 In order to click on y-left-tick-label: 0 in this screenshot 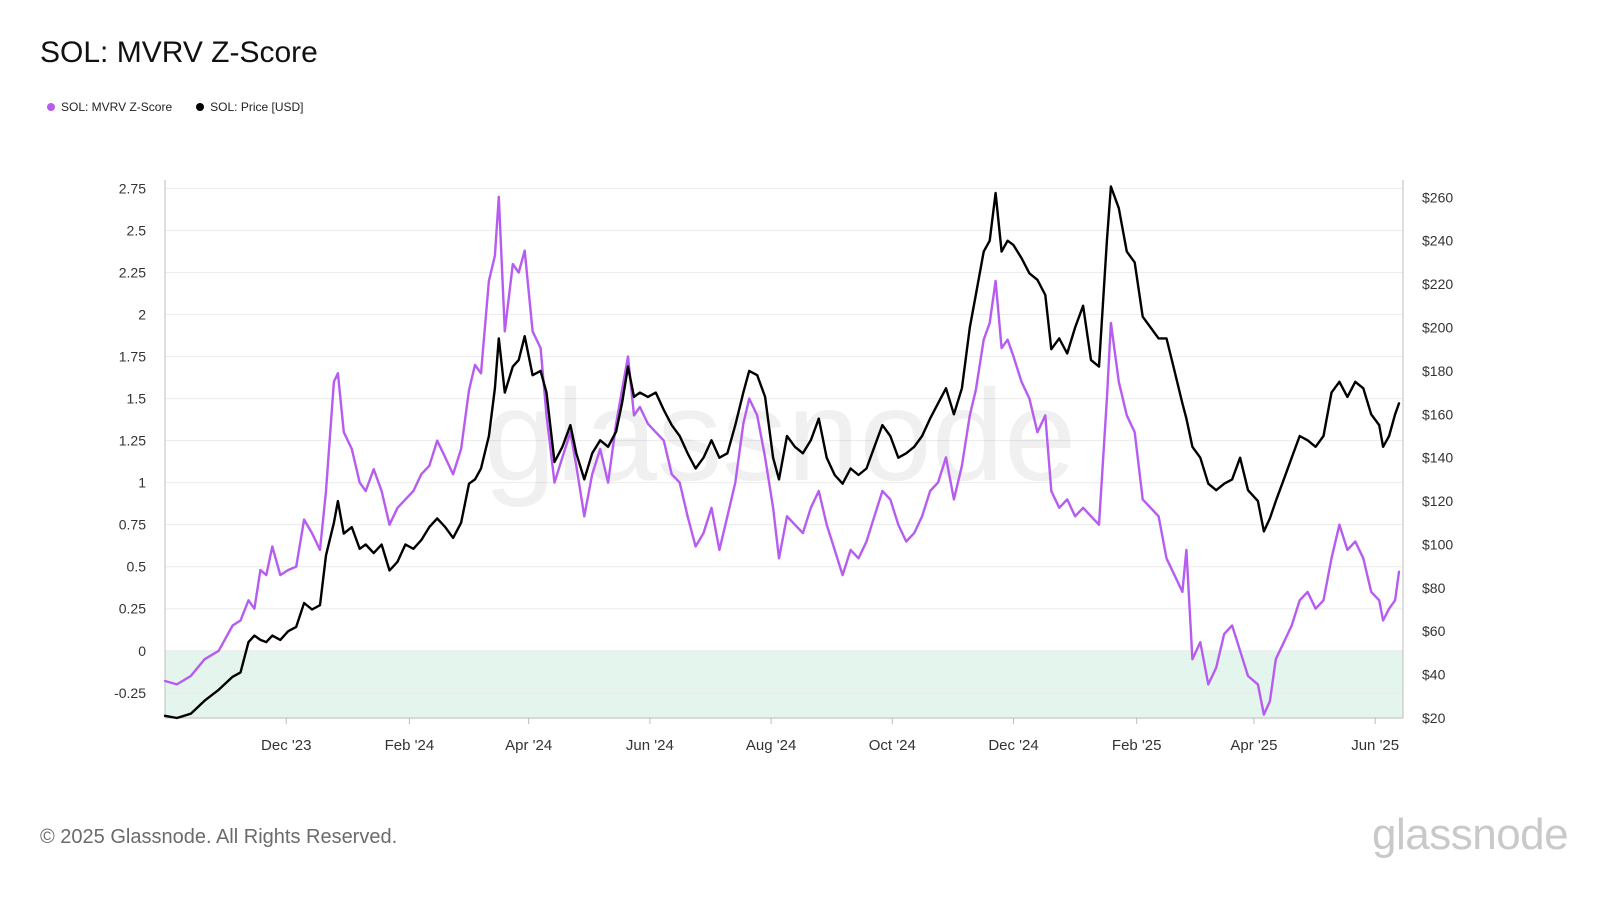, I will do `click(142, 651)`.